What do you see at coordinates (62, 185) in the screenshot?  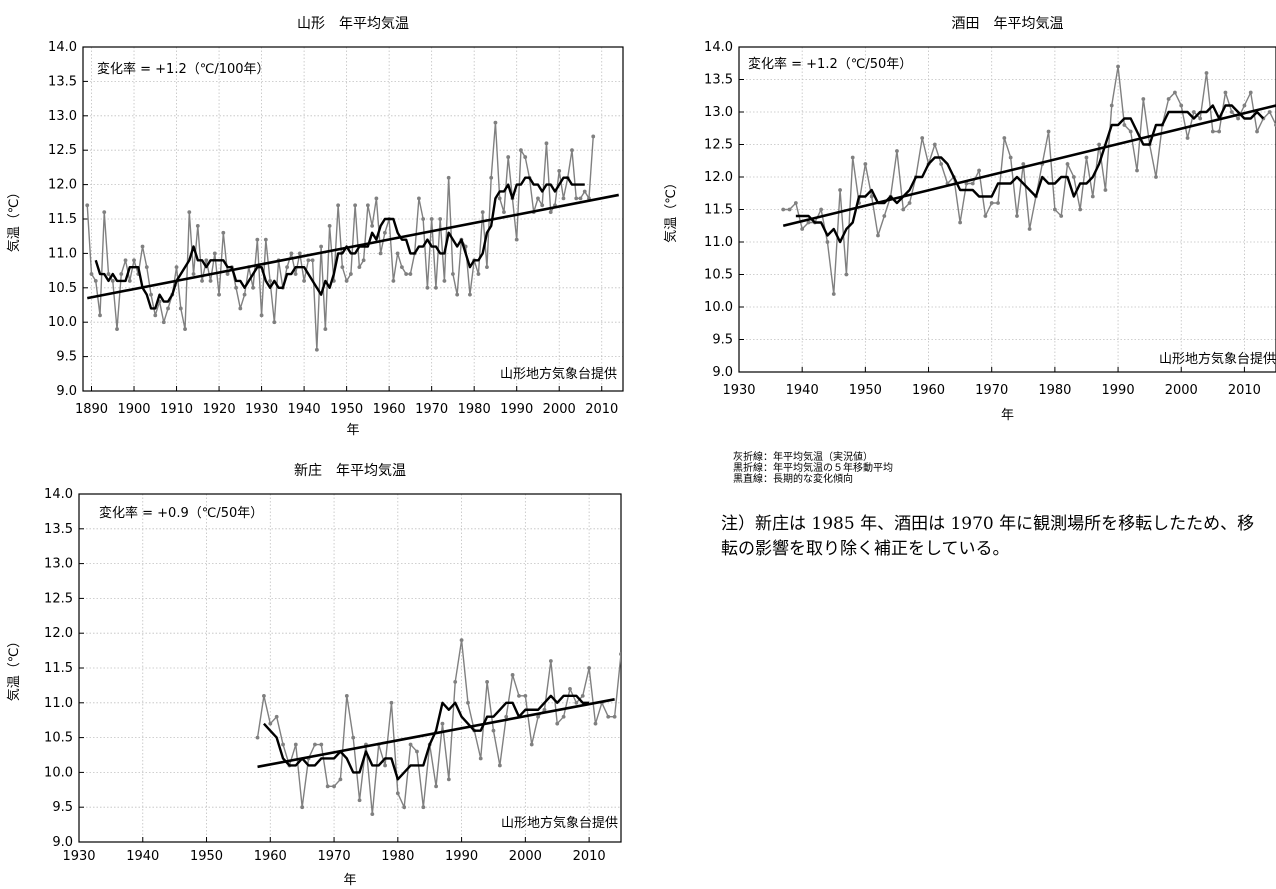 I see `chart-yamagata-ytick-label: 12.0` at bounding box center [62, 185].